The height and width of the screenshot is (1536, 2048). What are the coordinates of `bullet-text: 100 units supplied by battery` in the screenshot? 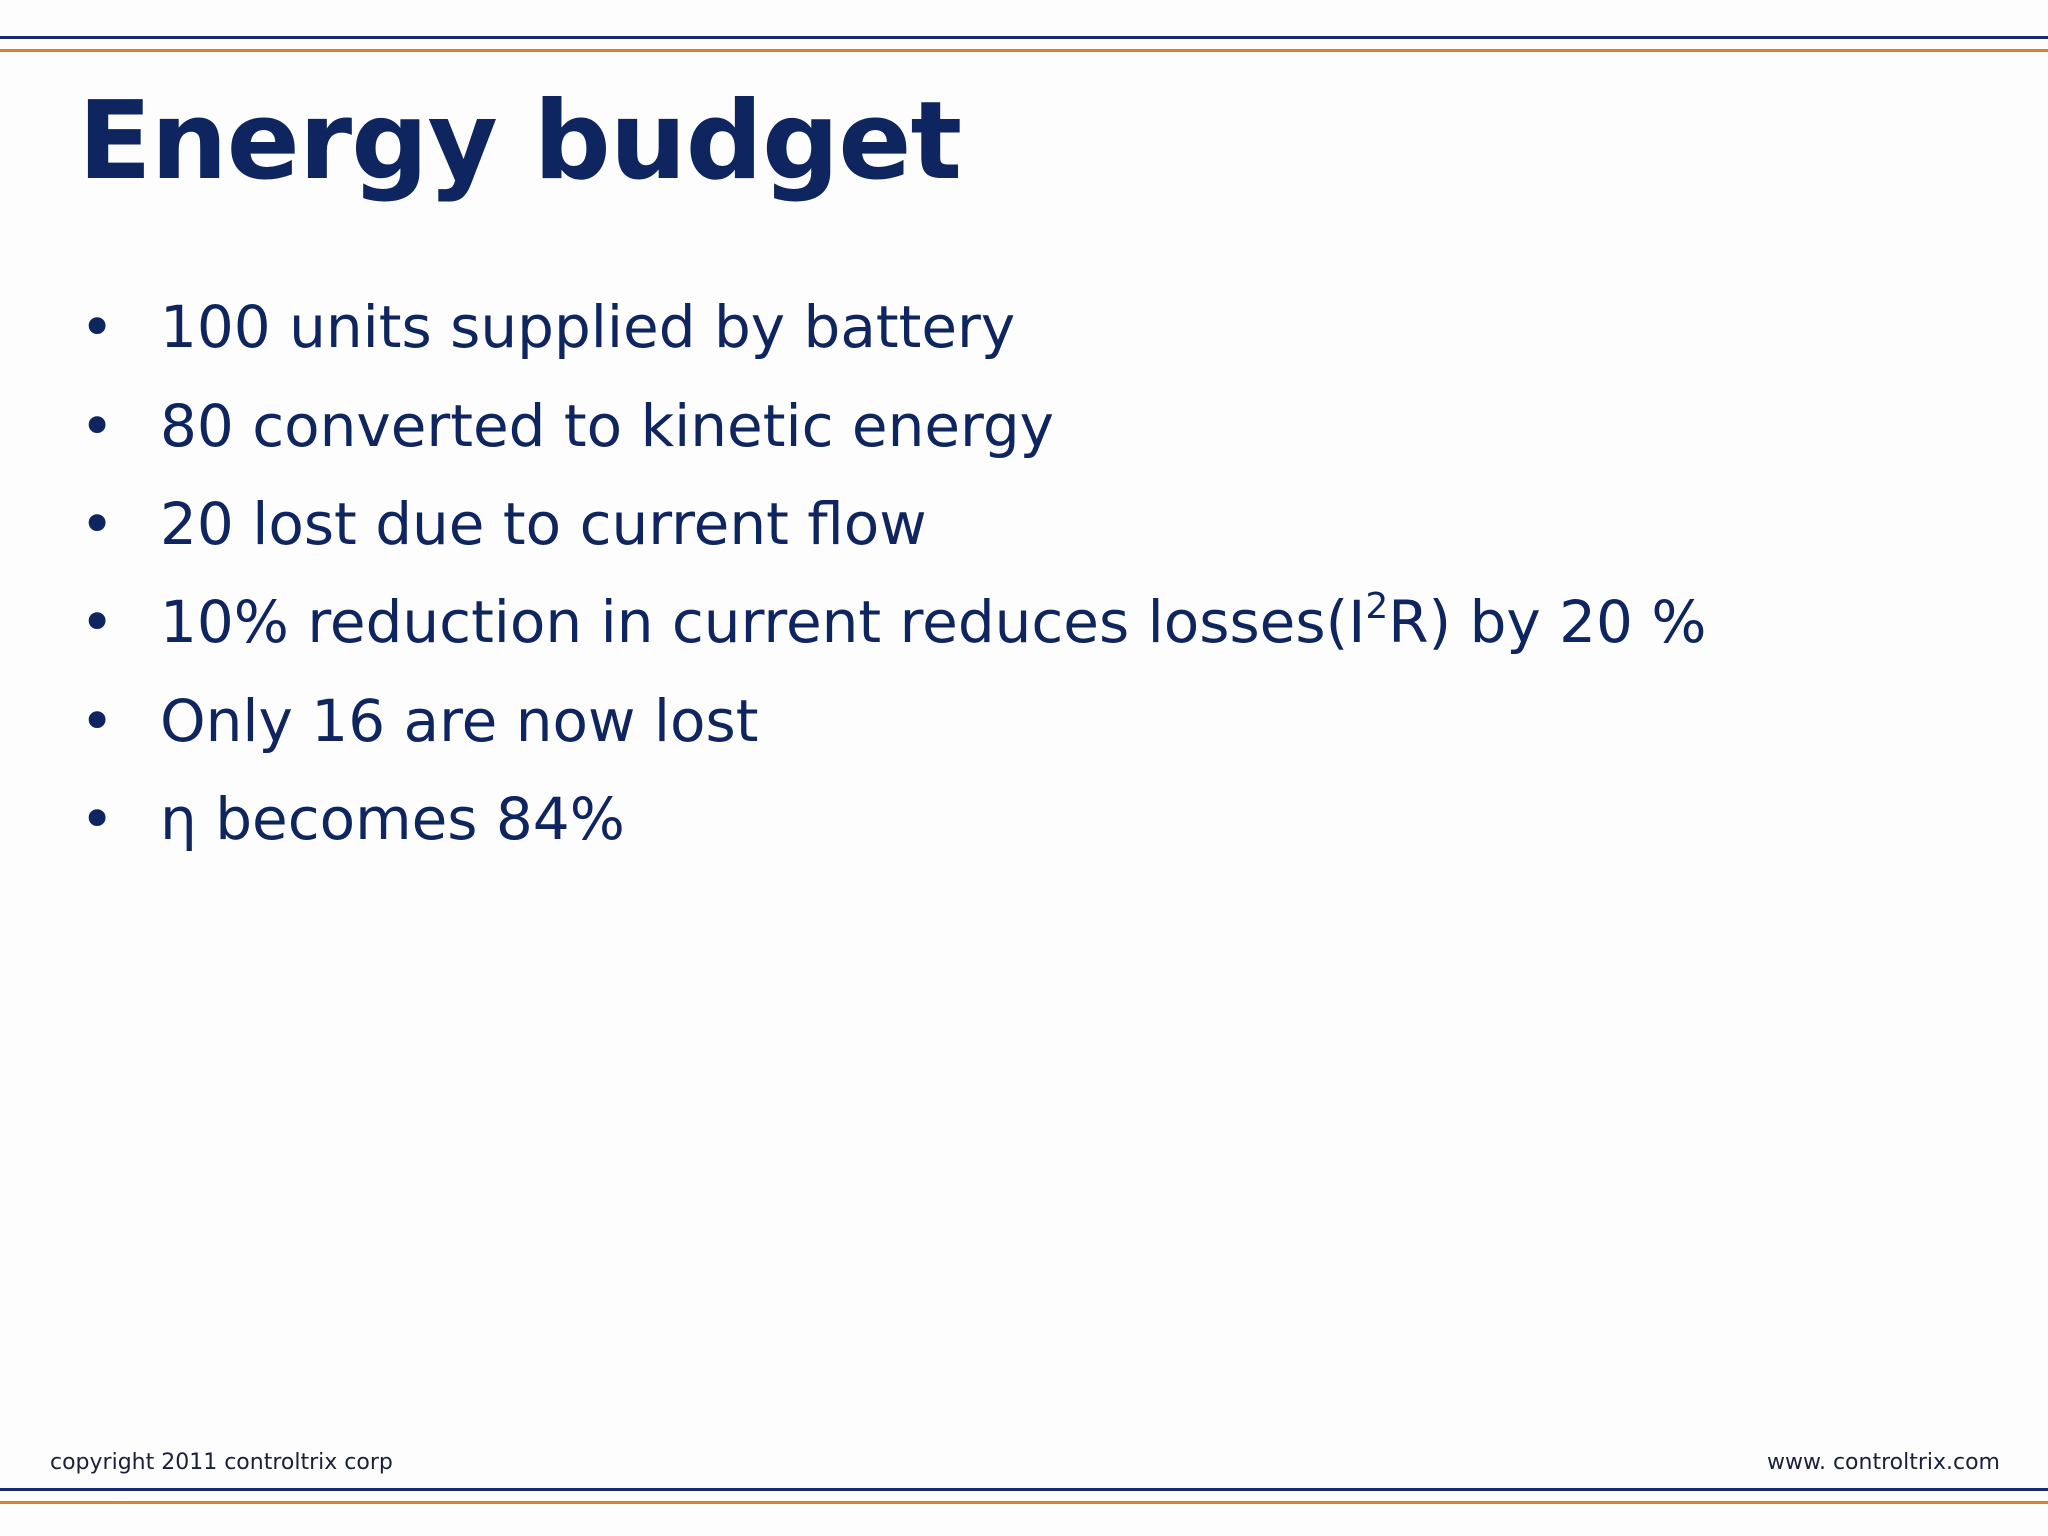 It's located at (588, 327).